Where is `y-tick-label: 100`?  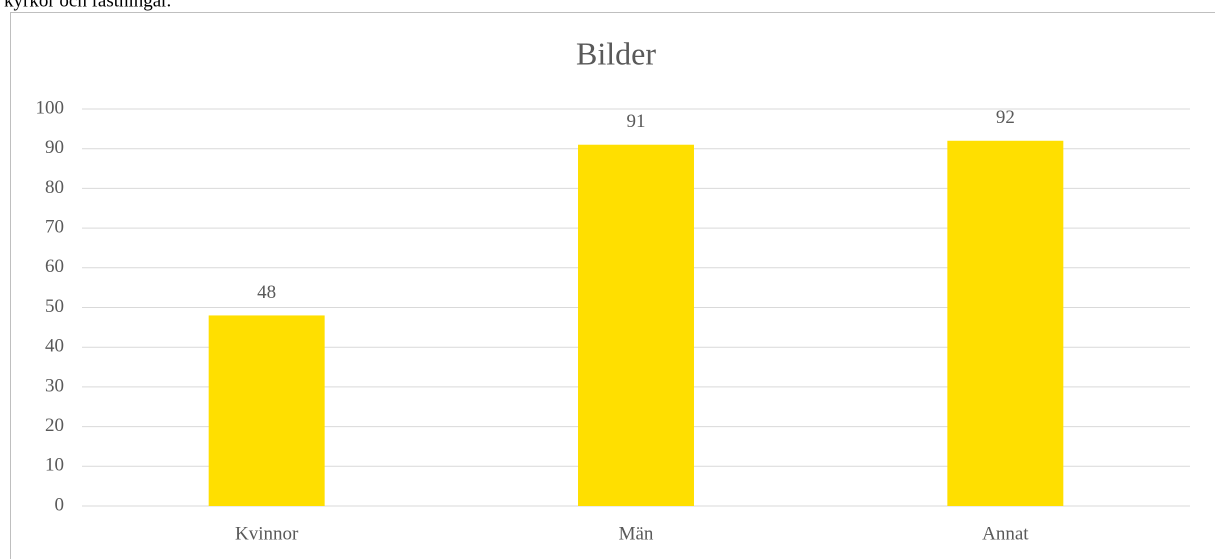
y-tick-label: 100 is located at coordinates (50, 107).